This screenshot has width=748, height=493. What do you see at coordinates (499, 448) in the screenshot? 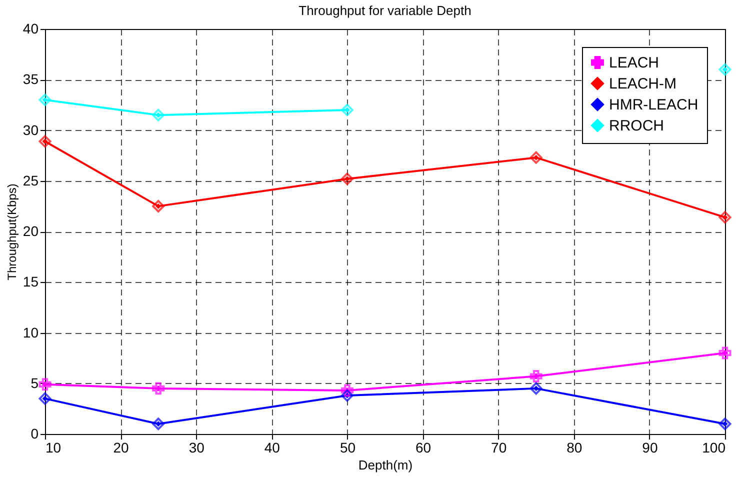
I see `x-tick-label: 70` at bounding box center [499, 448].